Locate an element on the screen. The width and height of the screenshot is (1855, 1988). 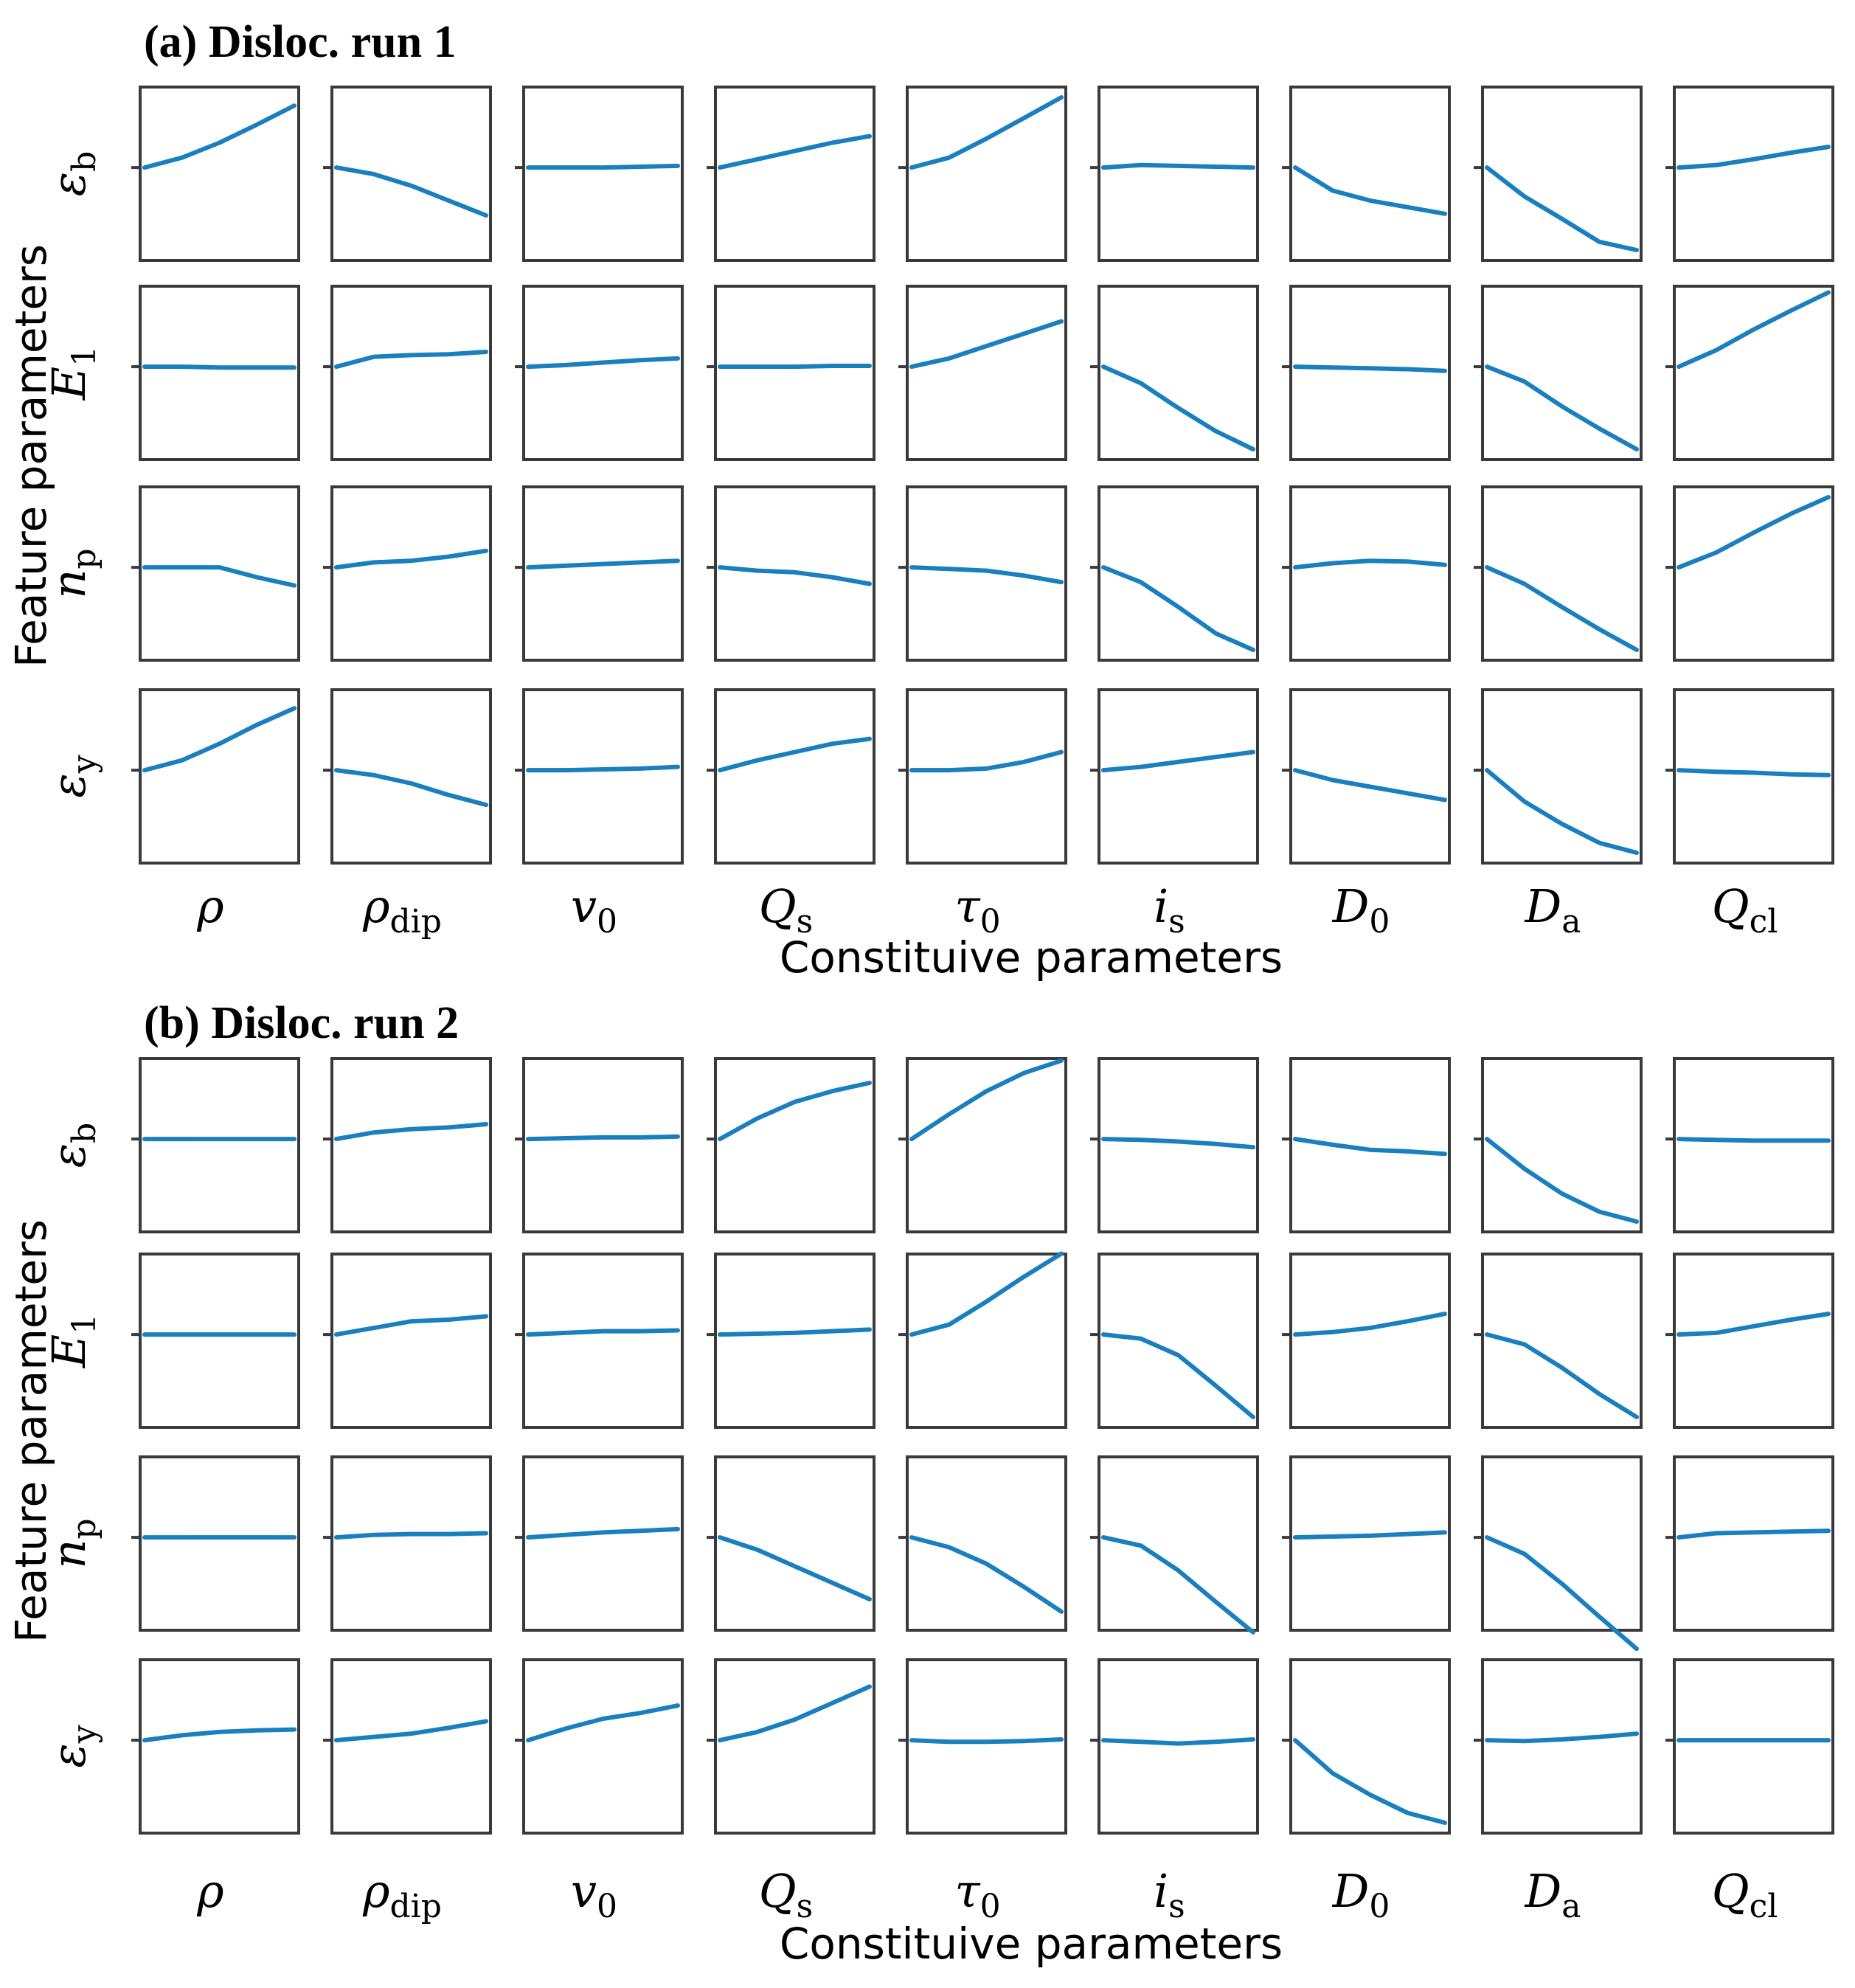
panel-b-subplot-r0-c1 is located at coordinates (407, 1145).